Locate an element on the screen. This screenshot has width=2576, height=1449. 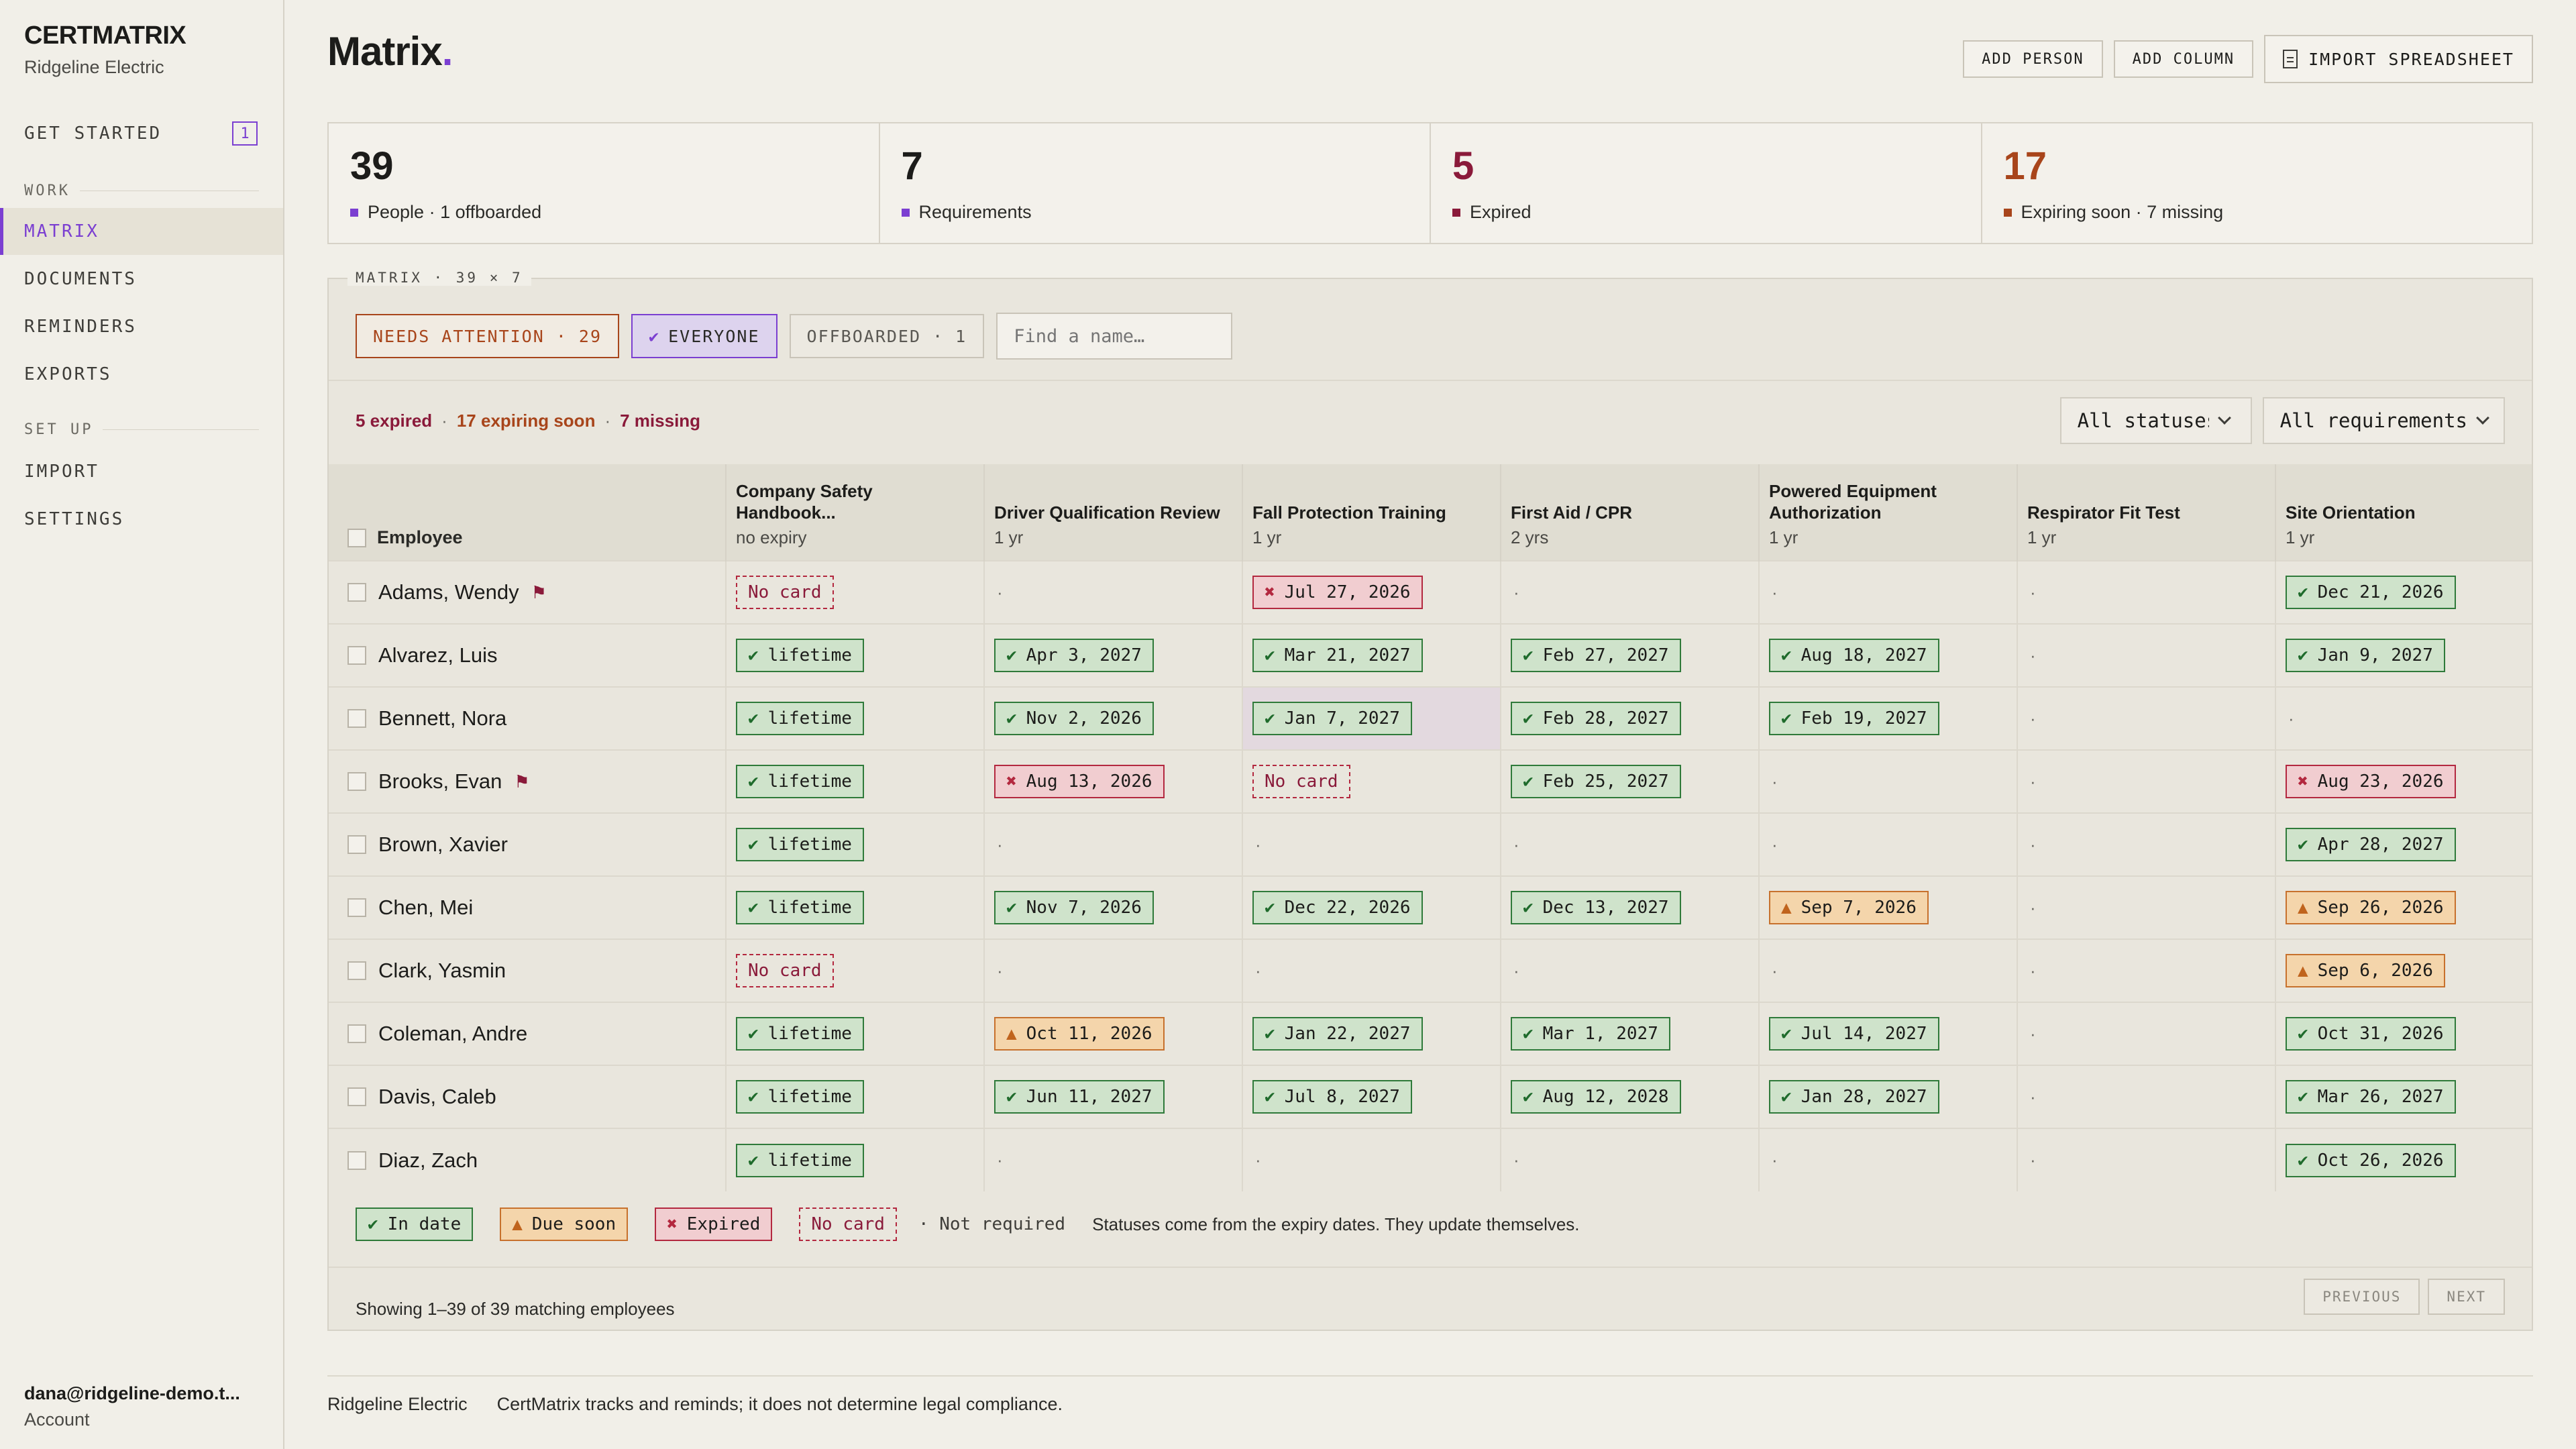
column-header: Driver Qualification Review 1 yr is located at coordinates (1113, 512).